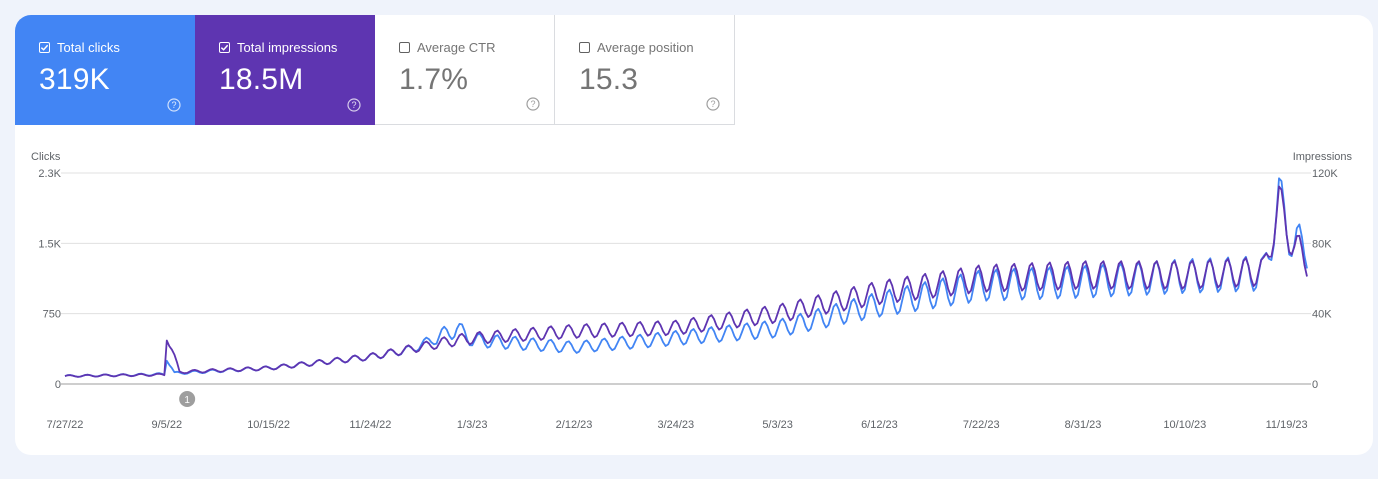 The image size is (1378, 479). I want to click on metric-label: Total impressions, so click(287, 47).